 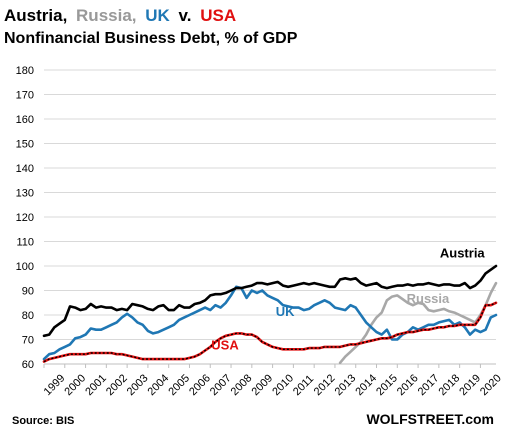 I want to click on x-tick-label: 2018, so click(x=449, y=385).